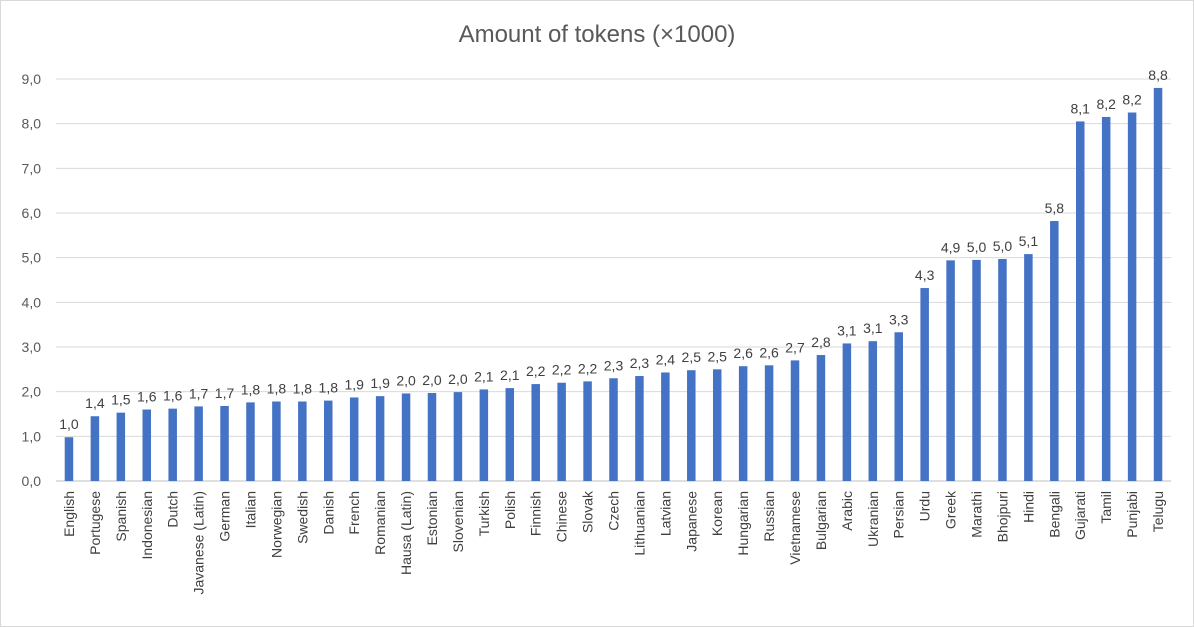  Describe the element at coordinates (69, 514) in the screenshot. I see `category-label: English` at that location.